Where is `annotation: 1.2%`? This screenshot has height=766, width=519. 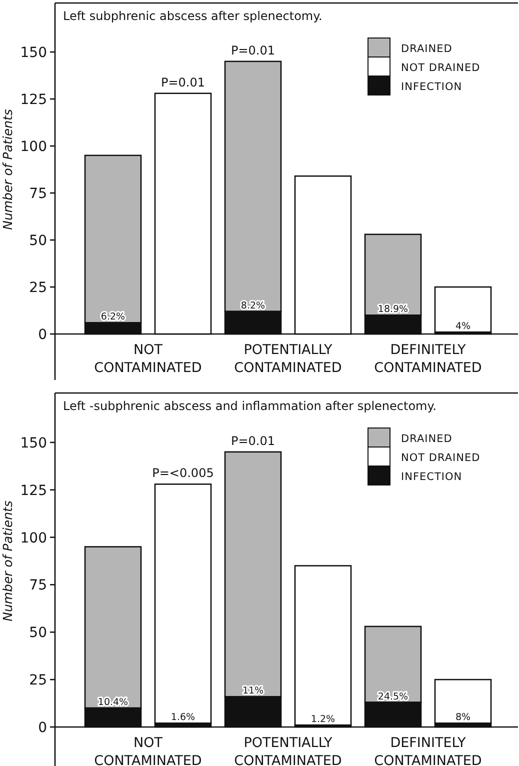 annotation: 1.2% is located at coordinates (323, 720).